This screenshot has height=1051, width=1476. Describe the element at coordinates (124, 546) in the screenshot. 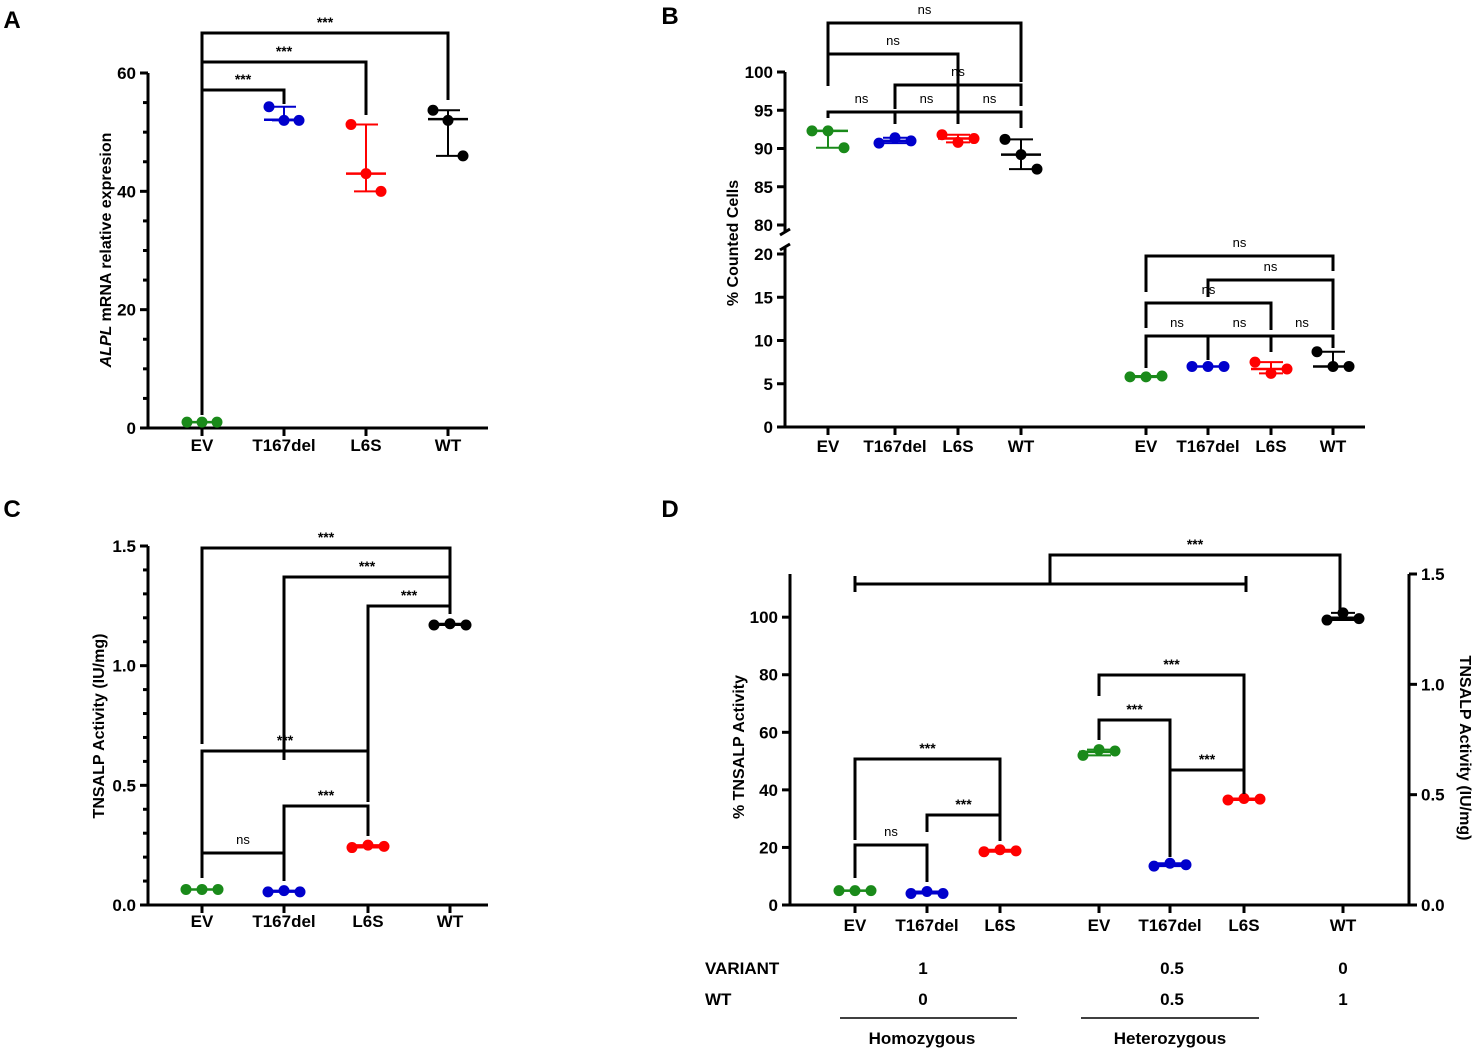

I see `y-tick-label: 1.5` at that location.